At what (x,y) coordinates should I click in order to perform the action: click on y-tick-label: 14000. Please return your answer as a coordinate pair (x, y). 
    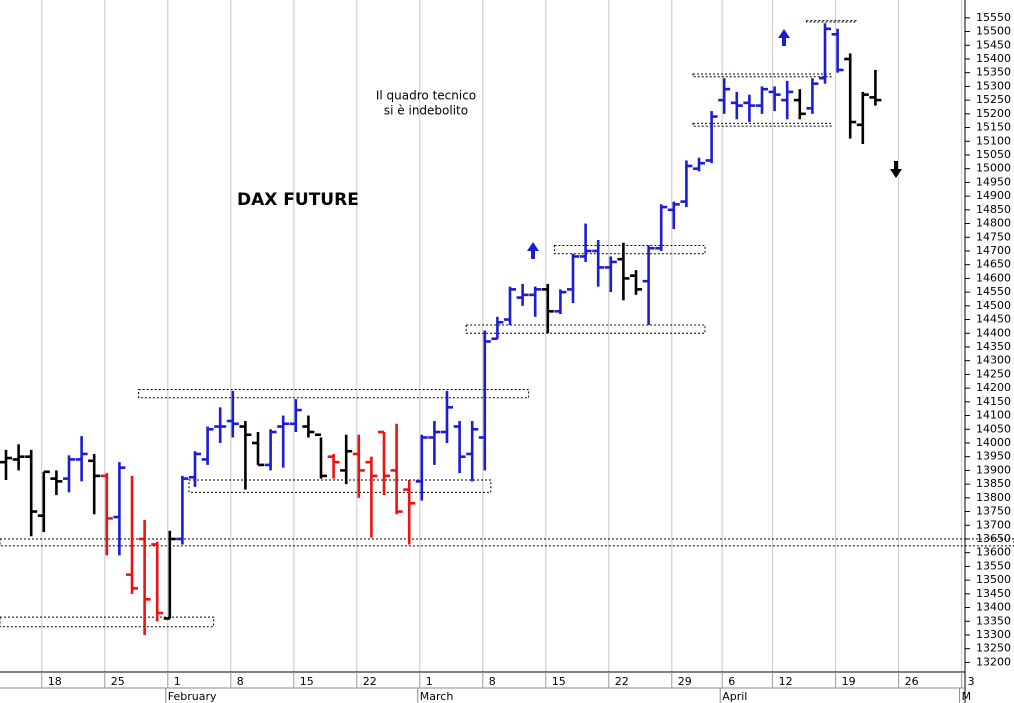
    Looking at the image, I should click on (993, 442).